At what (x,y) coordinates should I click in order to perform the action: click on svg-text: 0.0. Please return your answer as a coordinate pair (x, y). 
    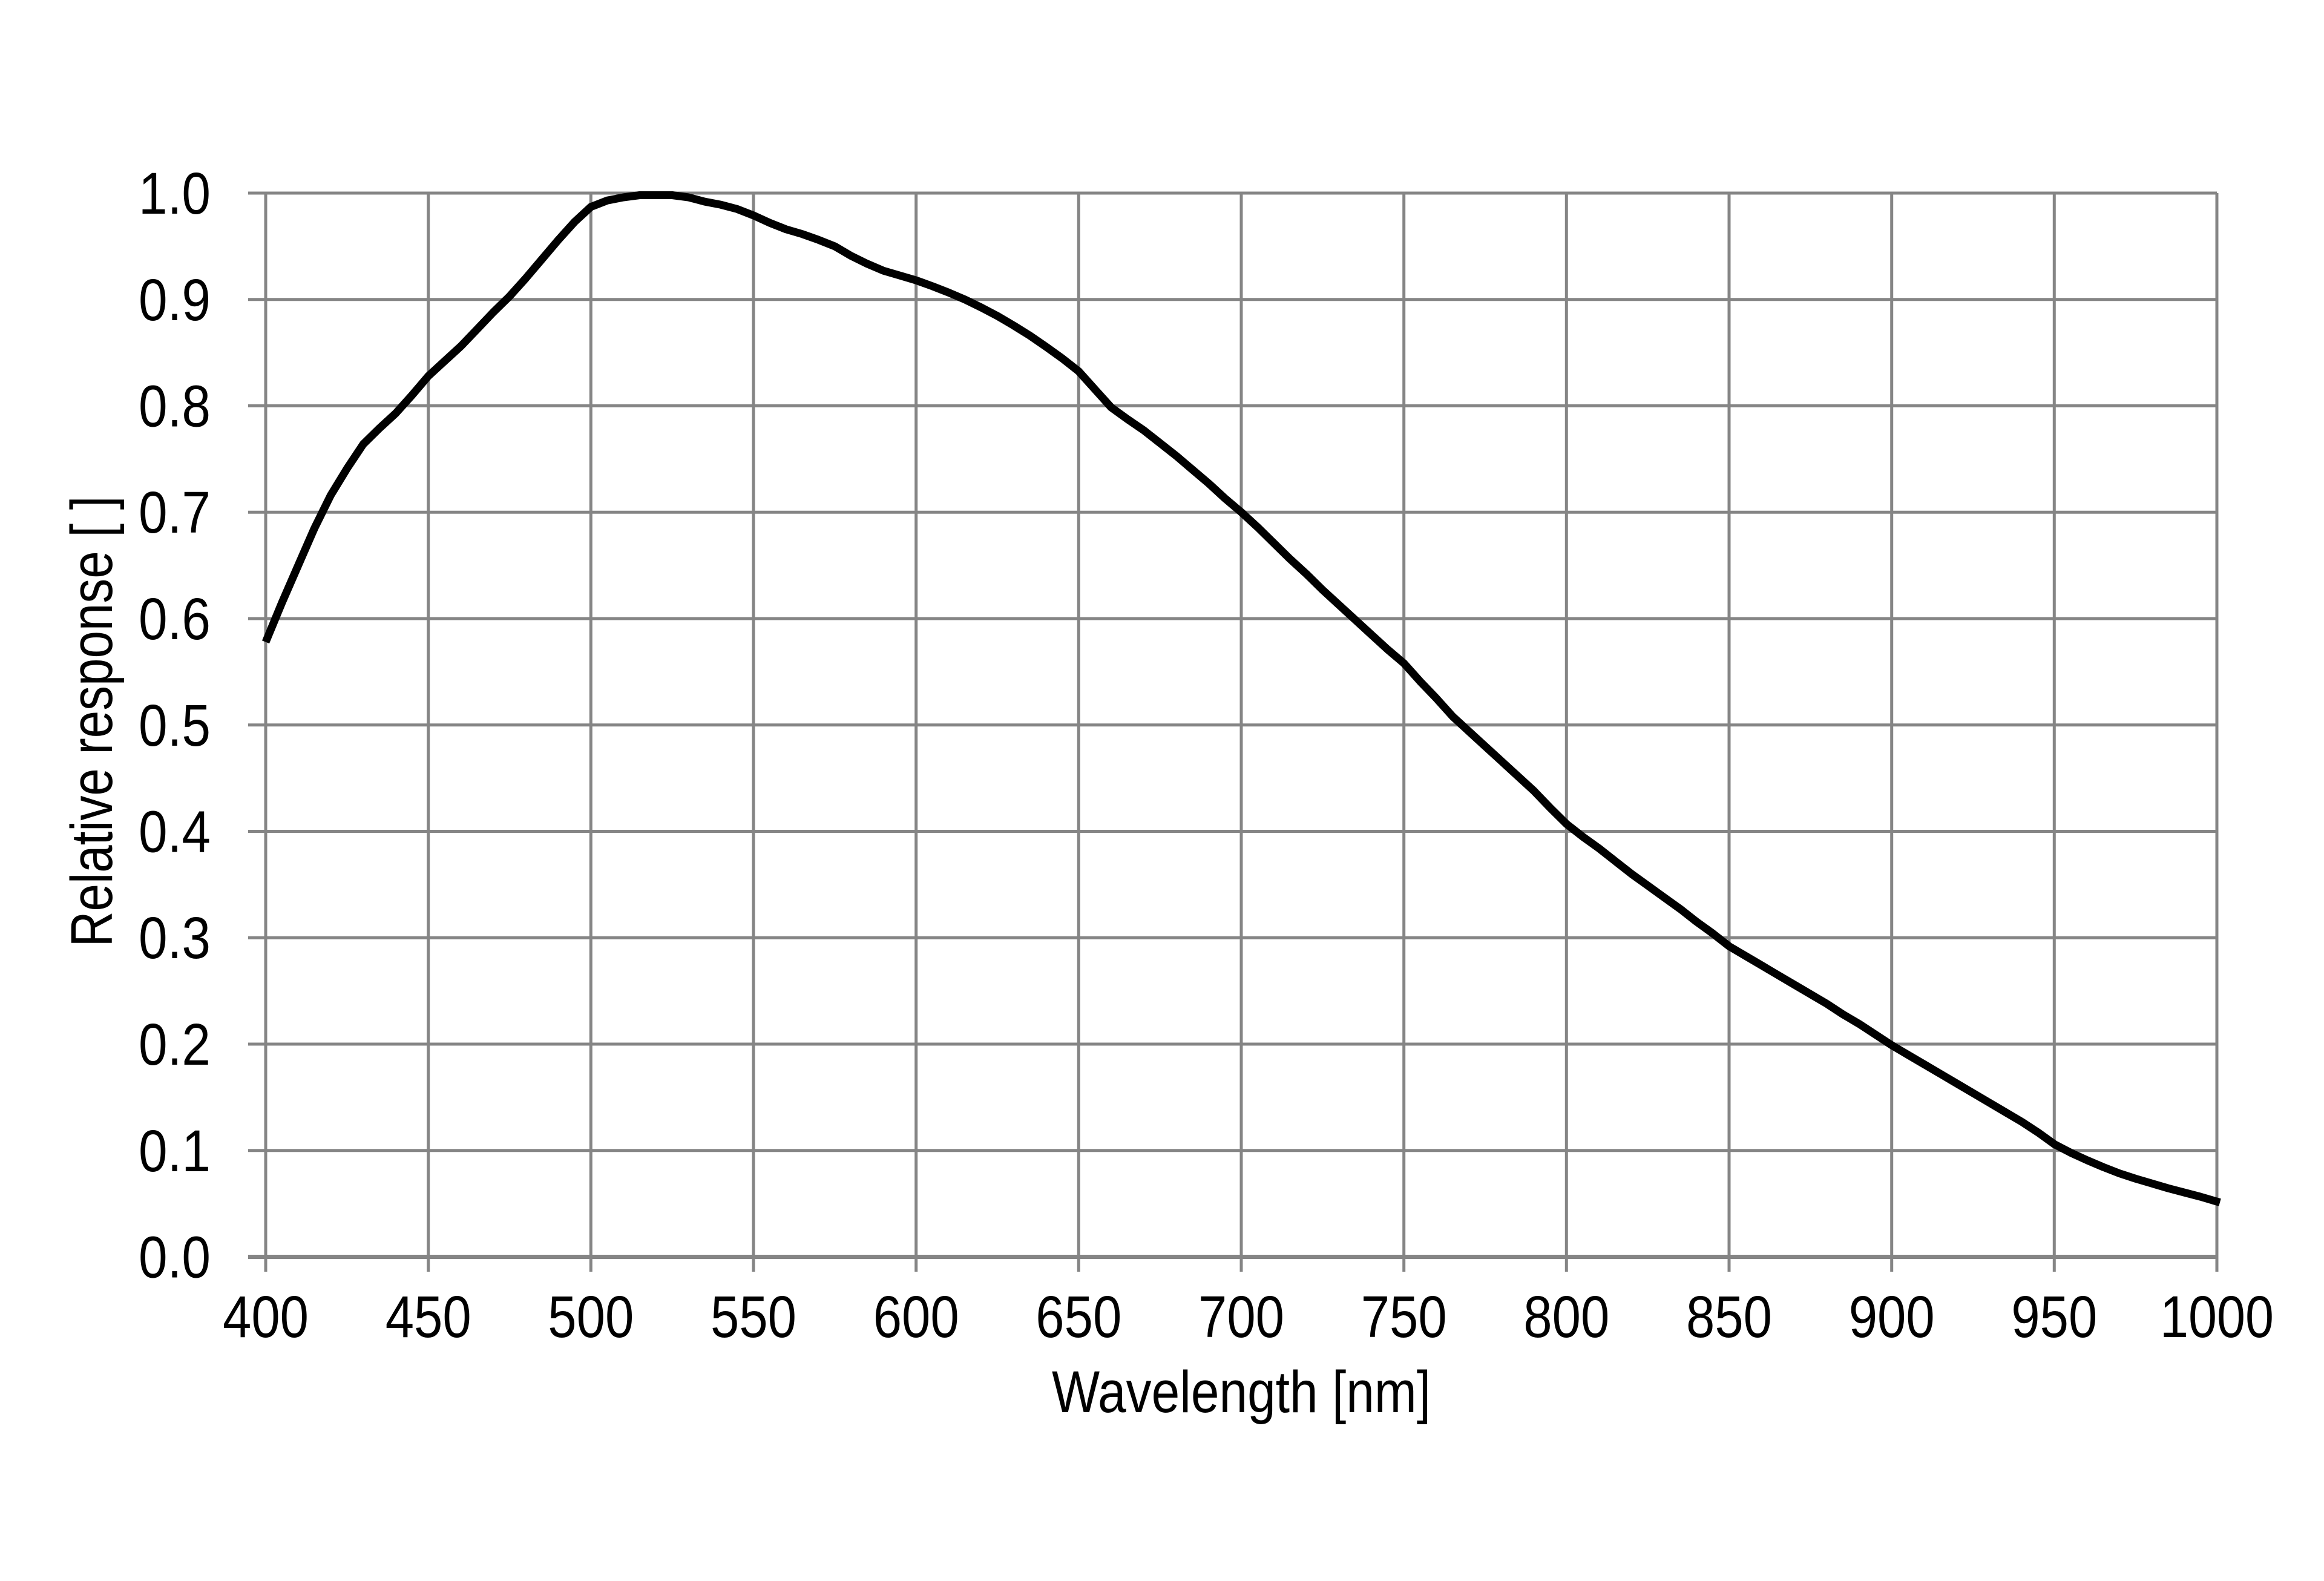
    Looking at the image, I should click on (175, 1257).